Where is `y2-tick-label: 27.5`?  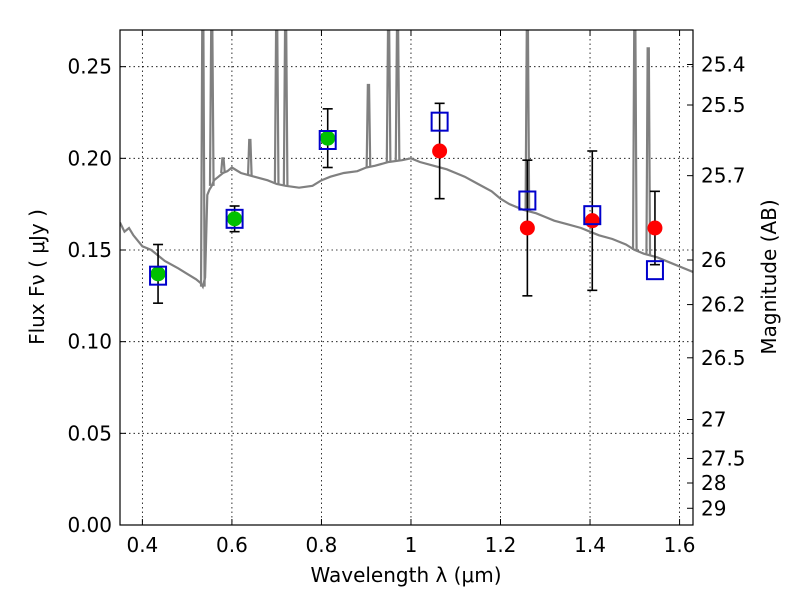
y2-tick-label: 27.5 is located at coordinates (723, 458).